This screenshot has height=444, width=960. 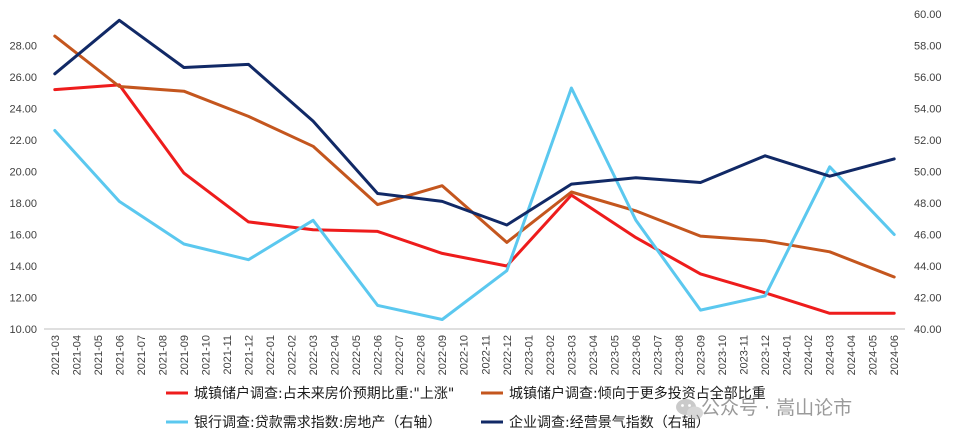 What do you see at coordinates (776, 408) in the screenshot?
I see `watermark-text: 公众号 · 嵩山论市` at bounding box center [776, 408].